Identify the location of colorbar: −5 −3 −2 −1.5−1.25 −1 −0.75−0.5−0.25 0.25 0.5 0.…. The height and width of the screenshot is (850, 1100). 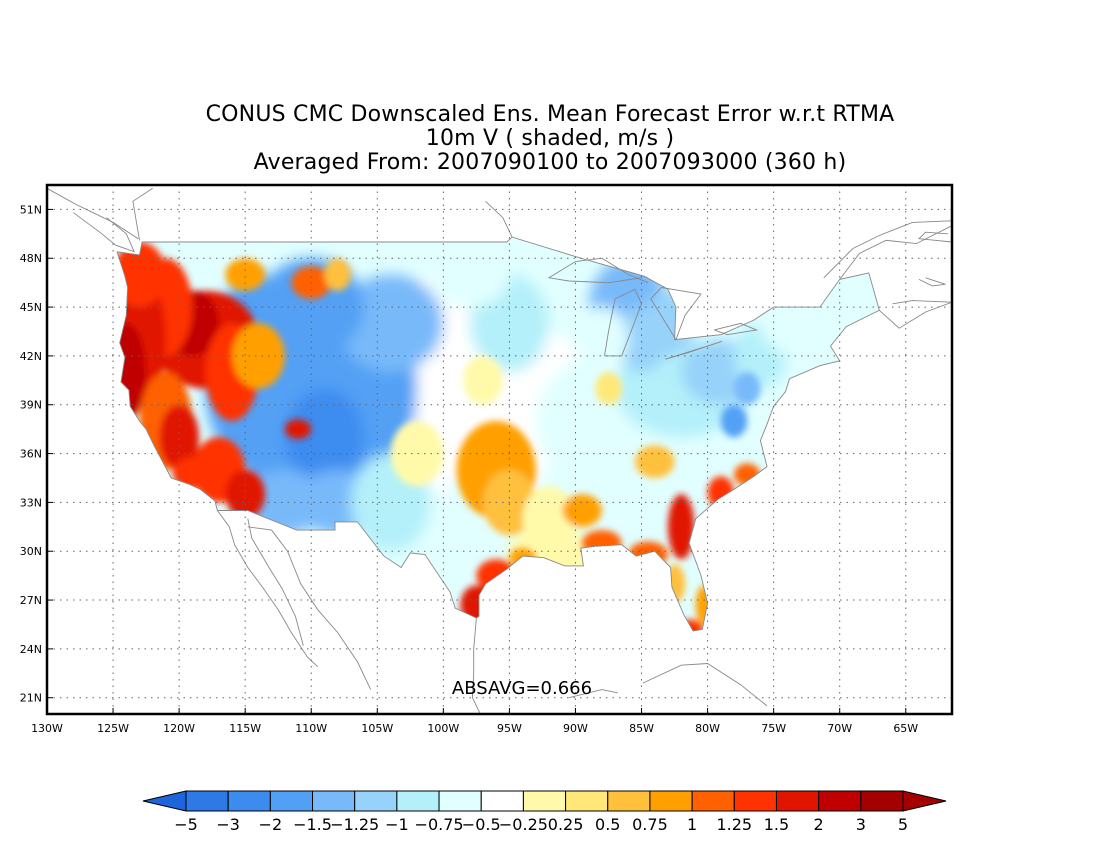
(544, 812).